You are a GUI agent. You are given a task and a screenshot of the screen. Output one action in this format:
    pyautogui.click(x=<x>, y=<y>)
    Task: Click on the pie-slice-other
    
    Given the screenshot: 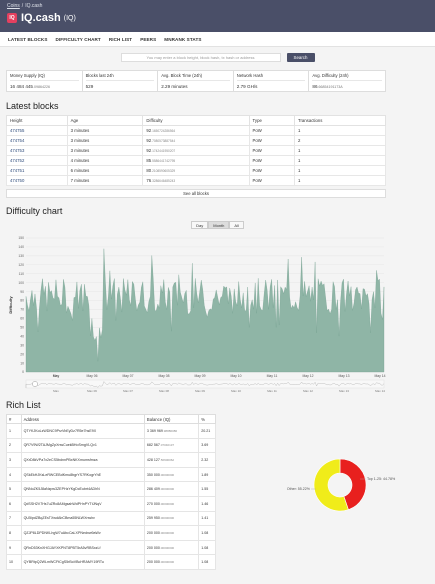 What is the action you would take?
    pyautogui.click(x=331, y=485)
    